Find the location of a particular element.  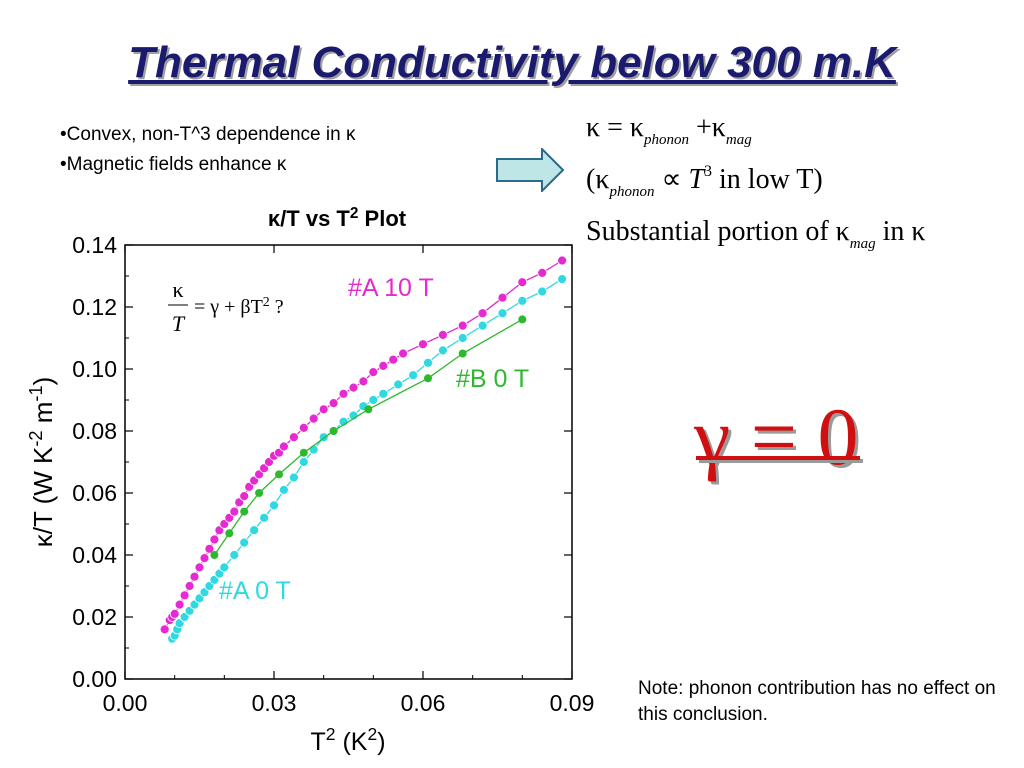

gamma-text: γ = 0 is located at coordinates (776, 436).